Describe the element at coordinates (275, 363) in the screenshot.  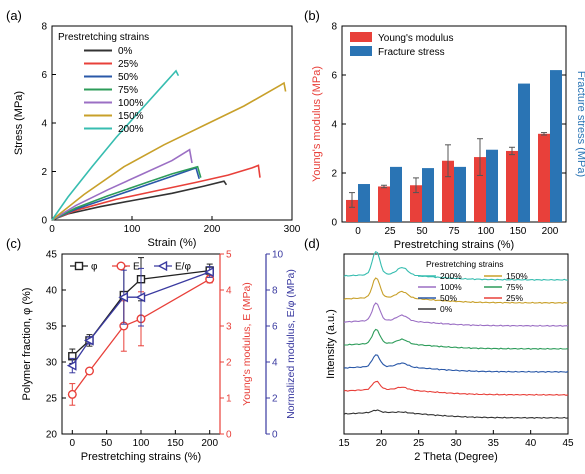
I see `y-right2-tick-label: 4` at that location.